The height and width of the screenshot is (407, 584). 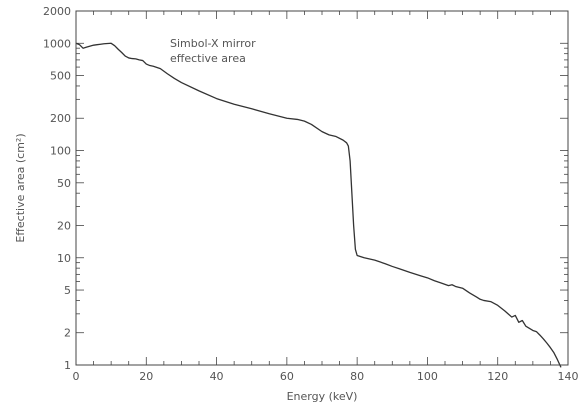 What do you see at coordinates (76, 376) in the screenshot?
I see `x-tick-label: 0` at bounding box center [76, 376].